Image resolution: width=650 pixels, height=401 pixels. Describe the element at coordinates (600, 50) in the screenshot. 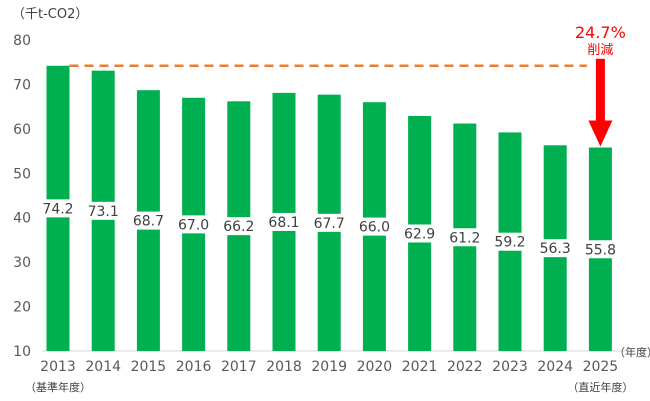

I see `reduction-label: 削減` at that location.